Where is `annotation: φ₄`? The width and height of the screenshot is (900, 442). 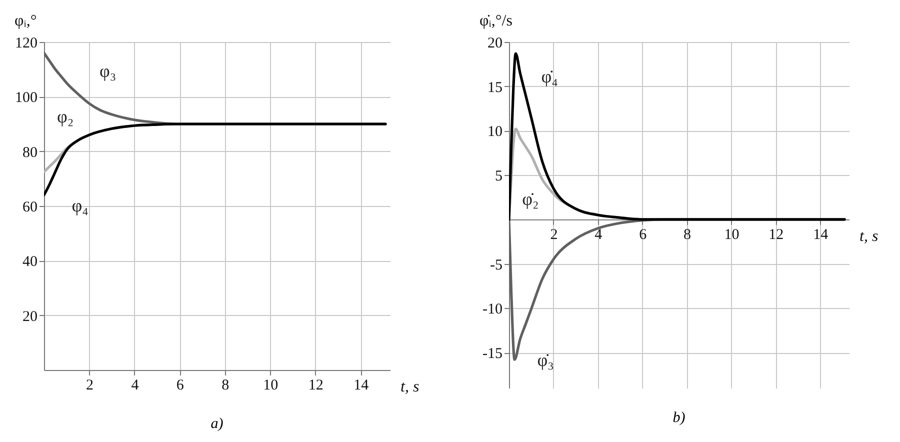 annotation: φ₄ is located at coordinates (80, 206).